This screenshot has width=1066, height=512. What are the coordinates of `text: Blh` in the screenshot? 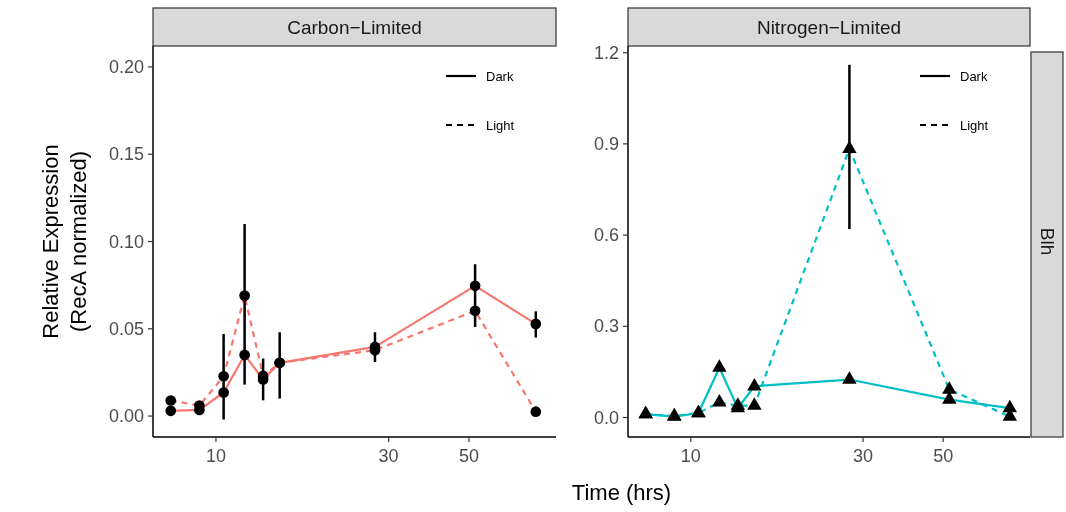 It's located at (1047, 241).